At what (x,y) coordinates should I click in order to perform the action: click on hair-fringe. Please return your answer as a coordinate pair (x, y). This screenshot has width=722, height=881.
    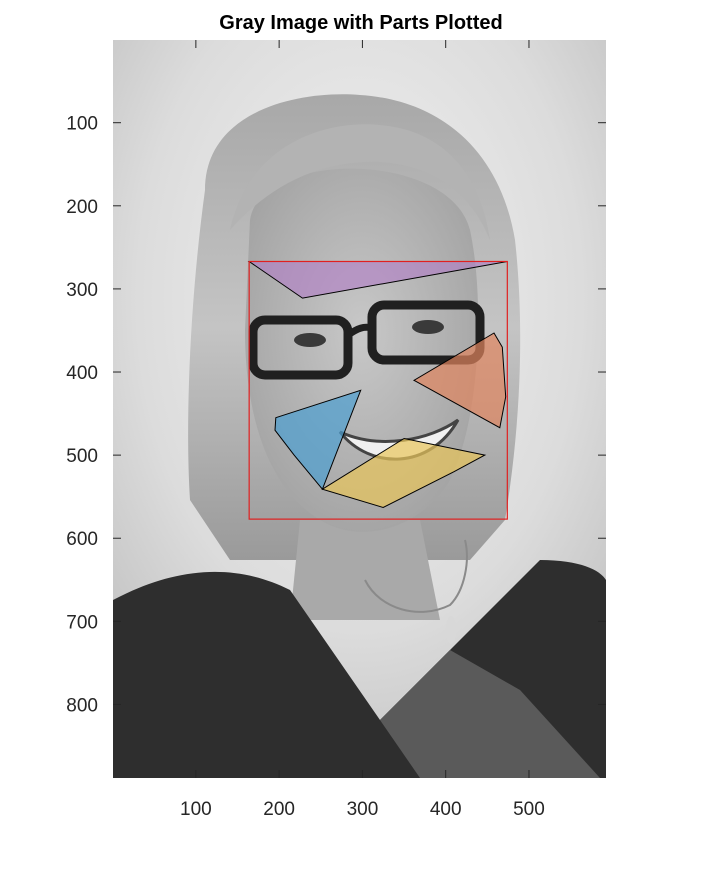
    Looking at the image, I should click on (360, 182).